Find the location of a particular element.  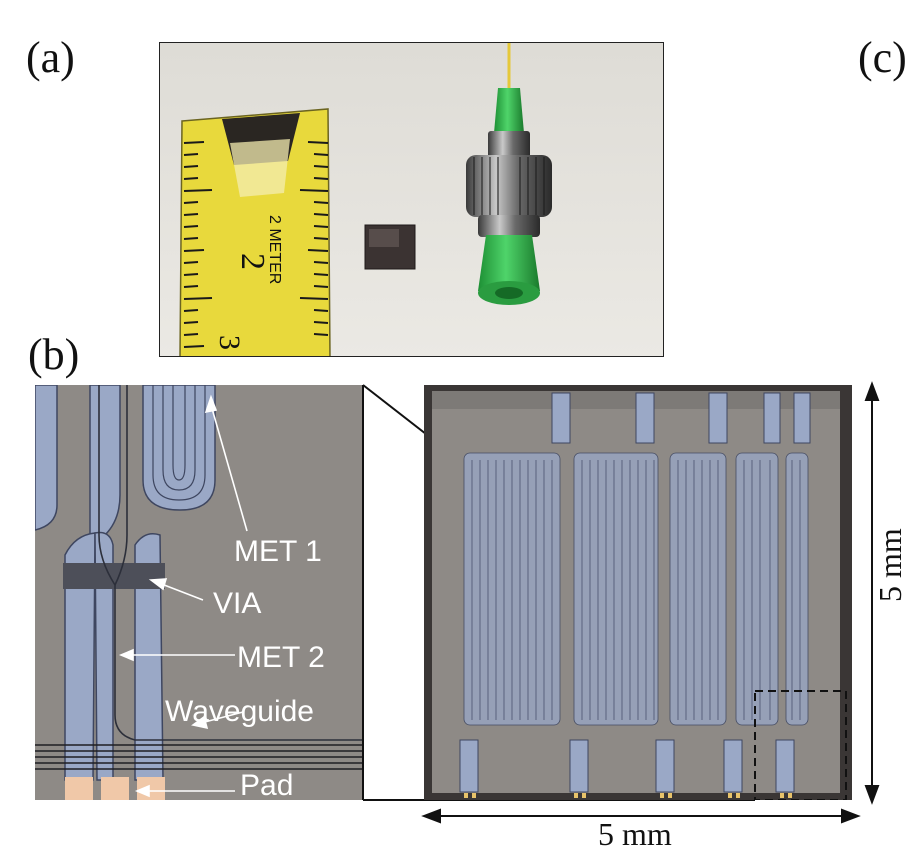

callout-met1: MET 1 is located at coordinates (278, 551).